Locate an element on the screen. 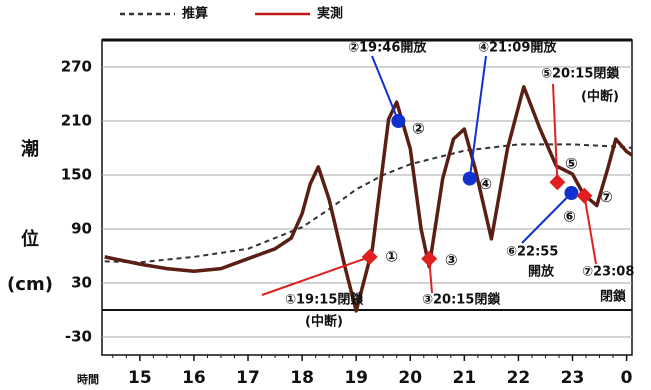 Image resolution: width=651 pixels, height=390 pixels. event-tag: ⑥ is located at coordinates (569, 217).